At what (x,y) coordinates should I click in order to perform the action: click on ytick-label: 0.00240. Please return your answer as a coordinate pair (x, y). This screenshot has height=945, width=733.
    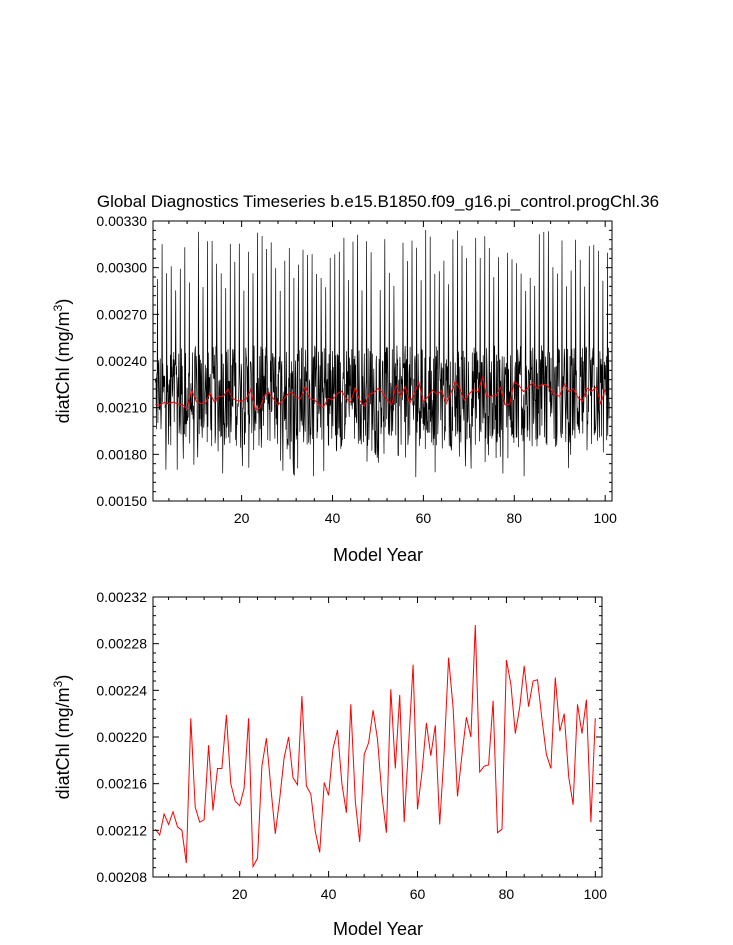
    Looking at the image, I should click on (121, 361).